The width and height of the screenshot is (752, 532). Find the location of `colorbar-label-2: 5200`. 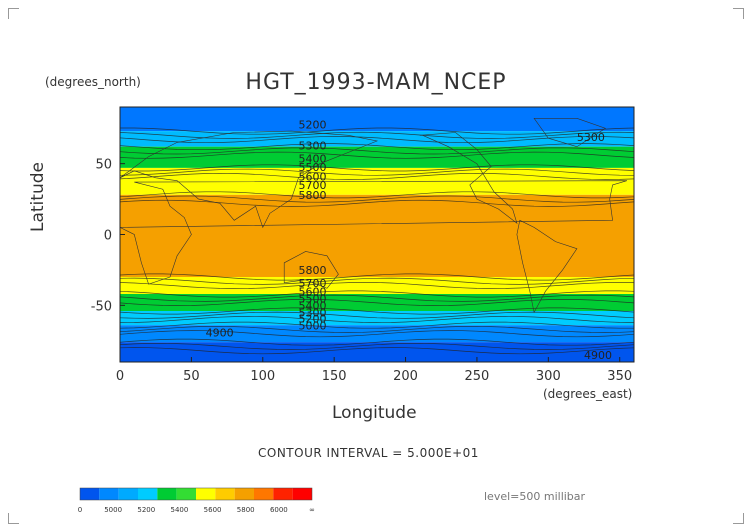

colorbar-label-2: 5200 is located at coordinates (146, 510).